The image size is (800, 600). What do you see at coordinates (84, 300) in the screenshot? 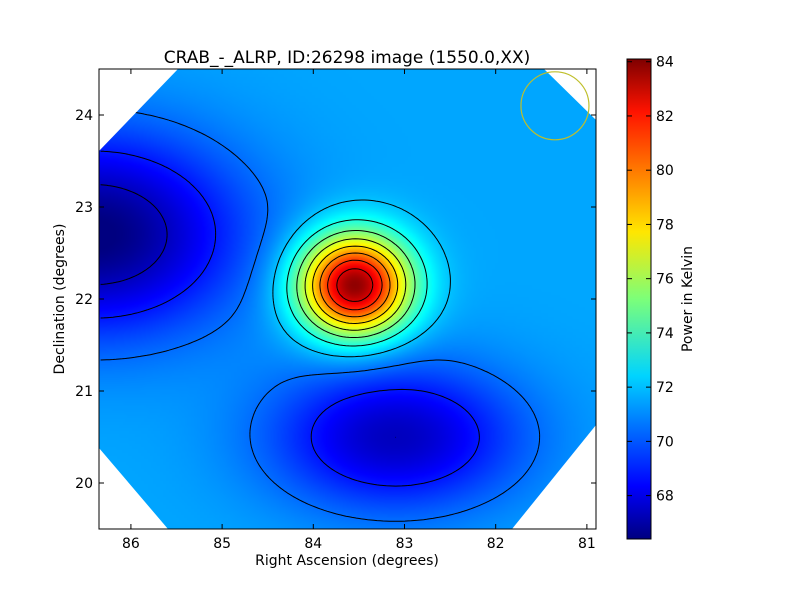
I see `y-tick-label: 22` at bounding box center [84, 300].